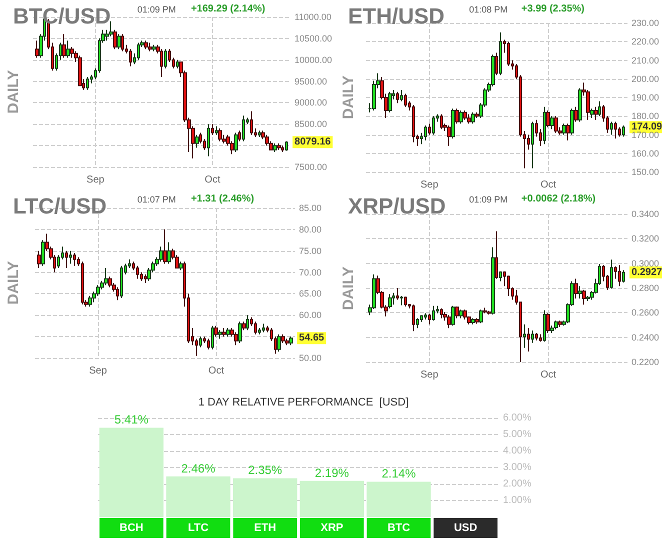  I want to click on y-tick-label: 200.00, so click(645, 79).